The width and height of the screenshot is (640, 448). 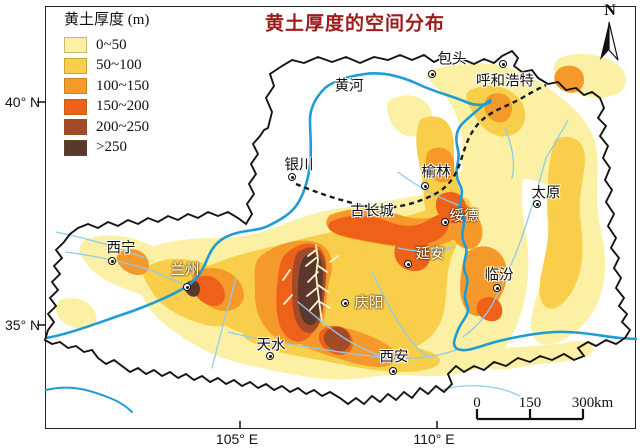 I want to click on north-arrow: N, so click(x=610, y=11).